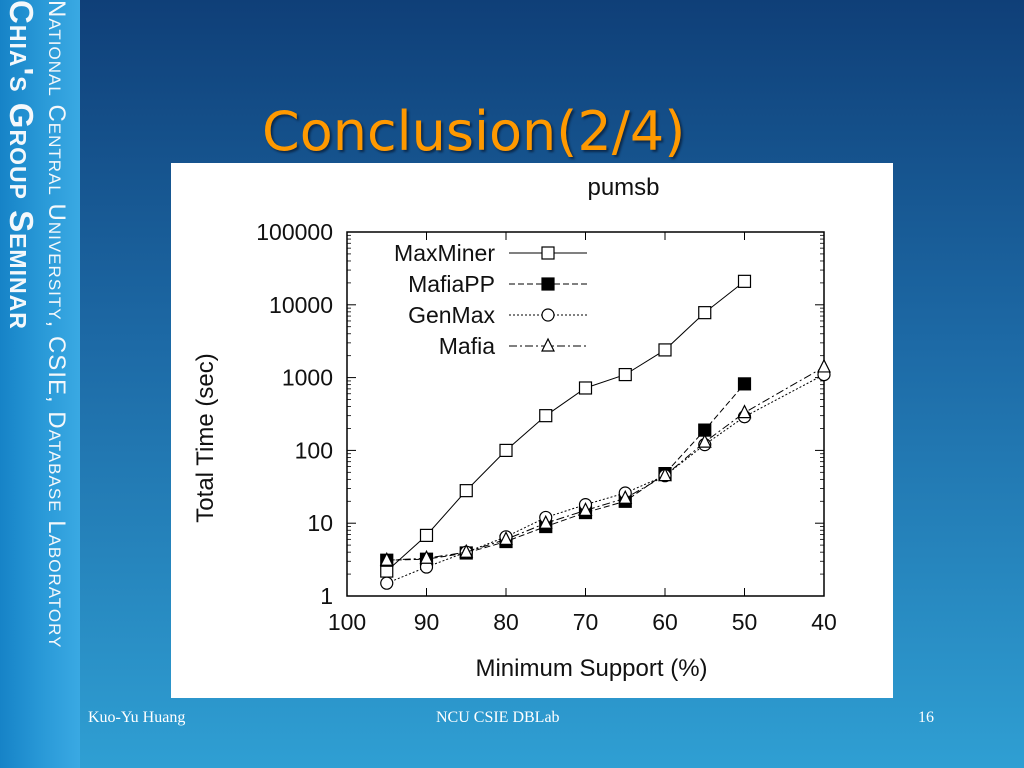  I want to click on footer-center-text: NCU CSIE DBLab, so click(498, 717).